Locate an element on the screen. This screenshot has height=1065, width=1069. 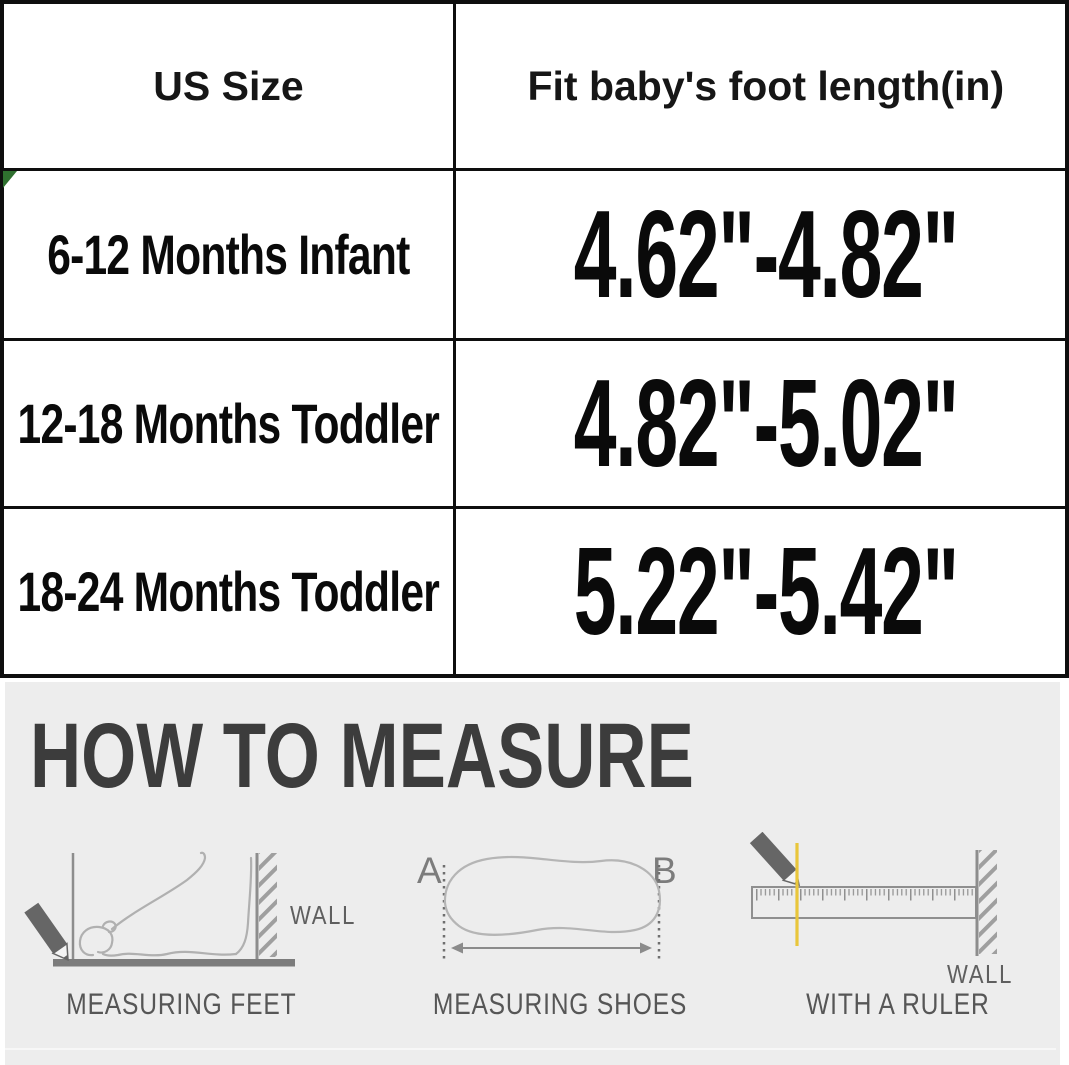
shoe-sole-outline is located at coordinates (552, 895).